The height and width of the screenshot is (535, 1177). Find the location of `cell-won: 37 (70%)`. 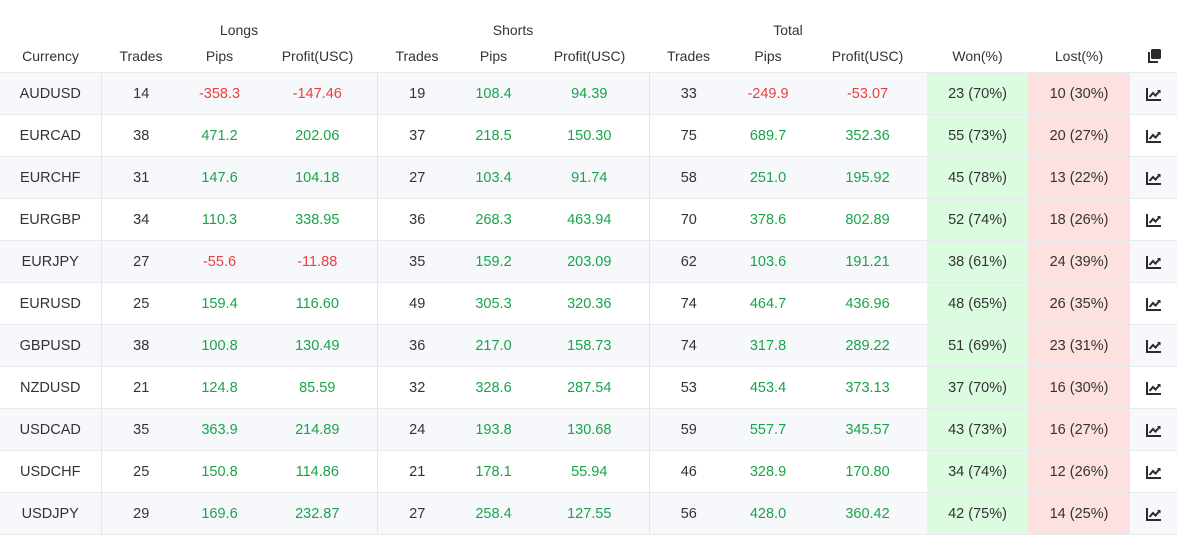

cell-won: 37 (70%) is located at coordinates (978, 387).